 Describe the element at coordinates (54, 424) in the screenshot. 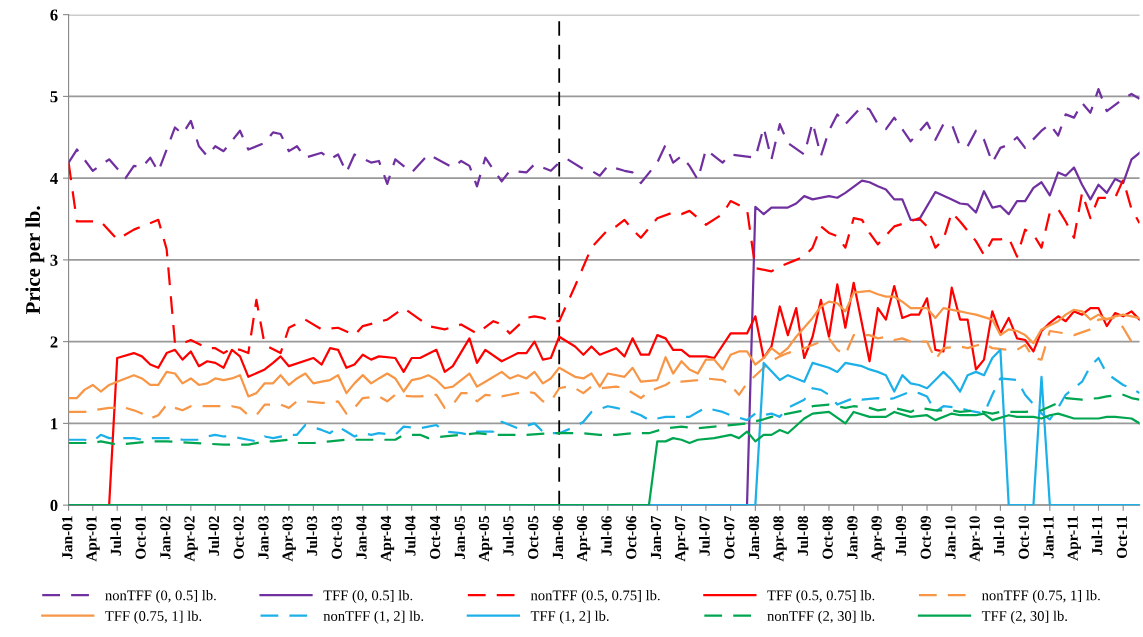

I see `y-tick-label: 1` at that location.